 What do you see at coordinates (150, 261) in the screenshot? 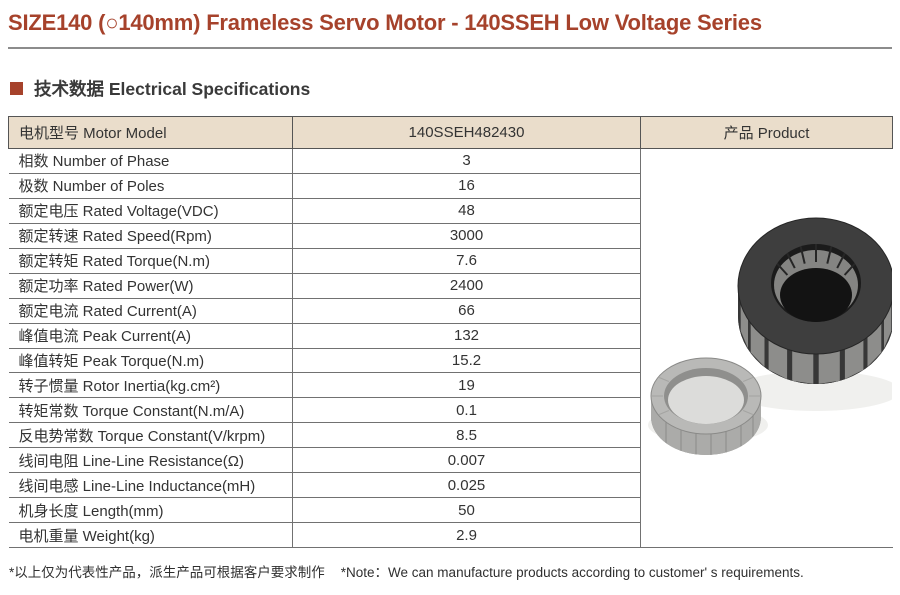
I see `spec-label: 额定转矩 Rated Torque(N.m)` at bounding box center [150, 261].